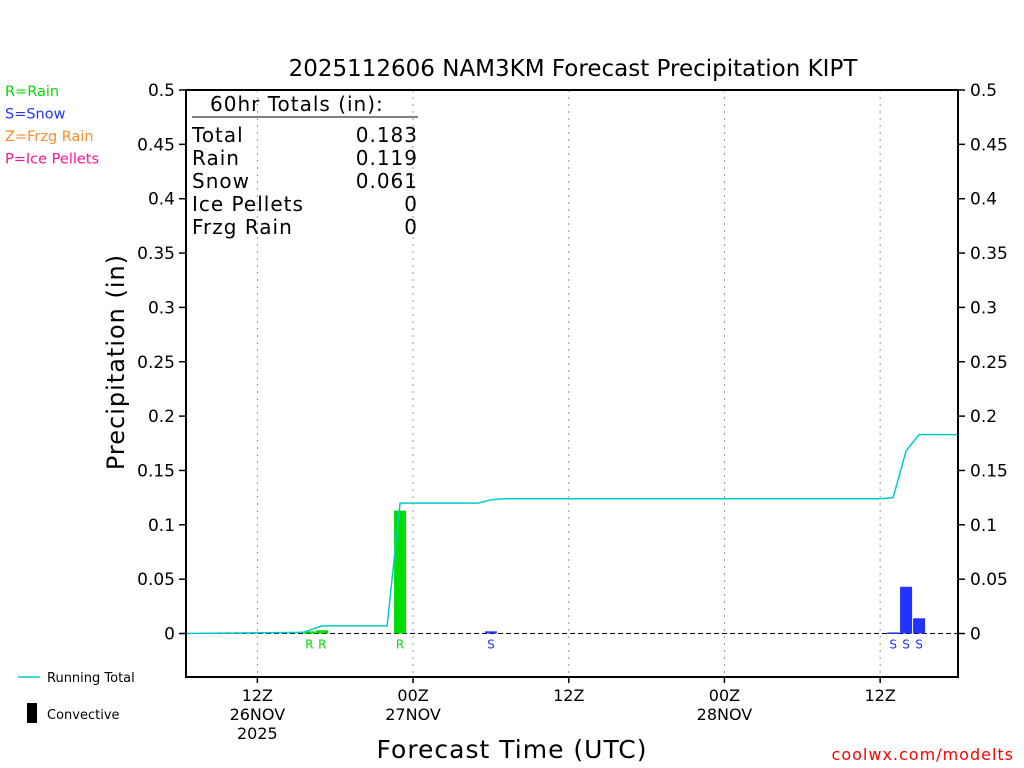 This screenshot has width=1024, height=768. What do you see at coordinates (221, 181) in the screenshot?
I see `totals-row-label: Snow` at bounding box center [221, 181].